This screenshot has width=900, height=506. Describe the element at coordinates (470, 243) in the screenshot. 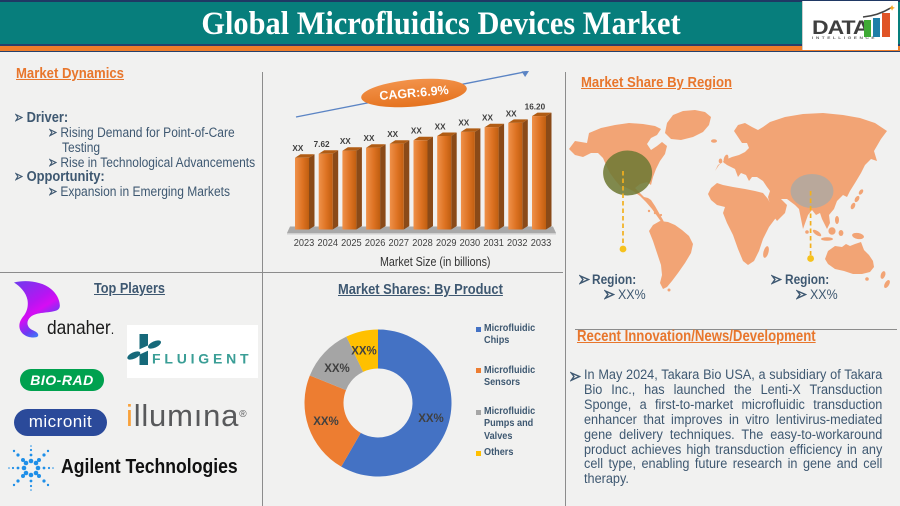

I see `svg-text: 2030` at that location.